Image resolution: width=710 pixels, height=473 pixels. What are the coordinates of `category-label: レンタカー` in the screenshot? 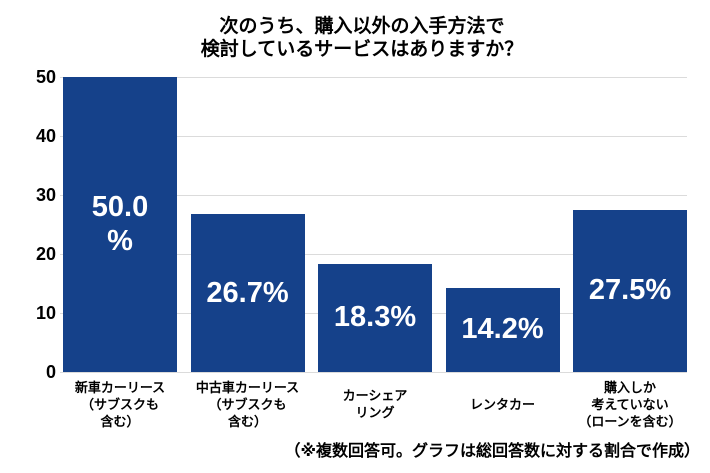 It's located at (502, 404).